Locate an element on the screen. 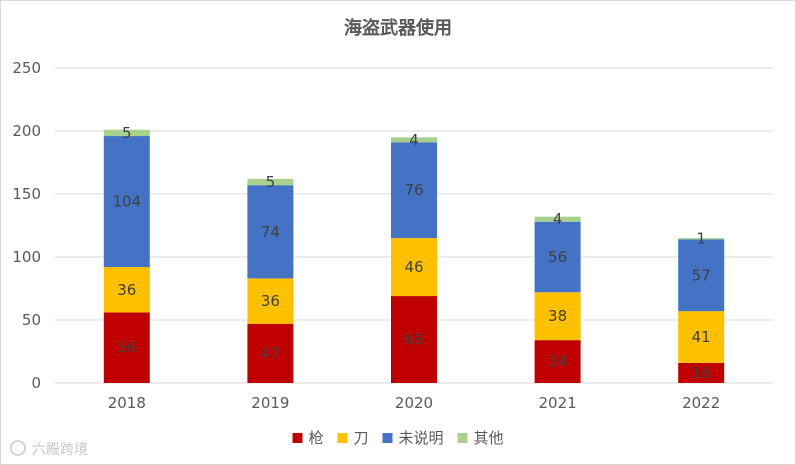 The width and height of the screenshot is (796, 465). y-tick-label: 250 is located at coordinates (26, 68).